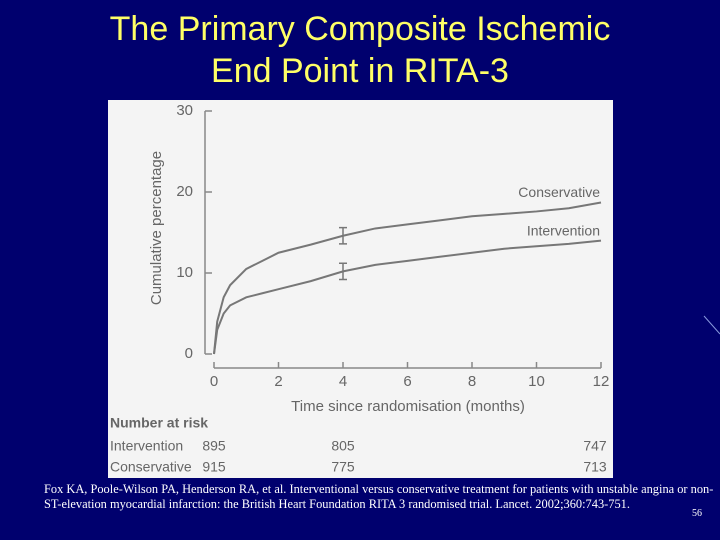 The width and height of the screenshot is (720, 540). I want to click on risk-value: 915, so click(214, 467).